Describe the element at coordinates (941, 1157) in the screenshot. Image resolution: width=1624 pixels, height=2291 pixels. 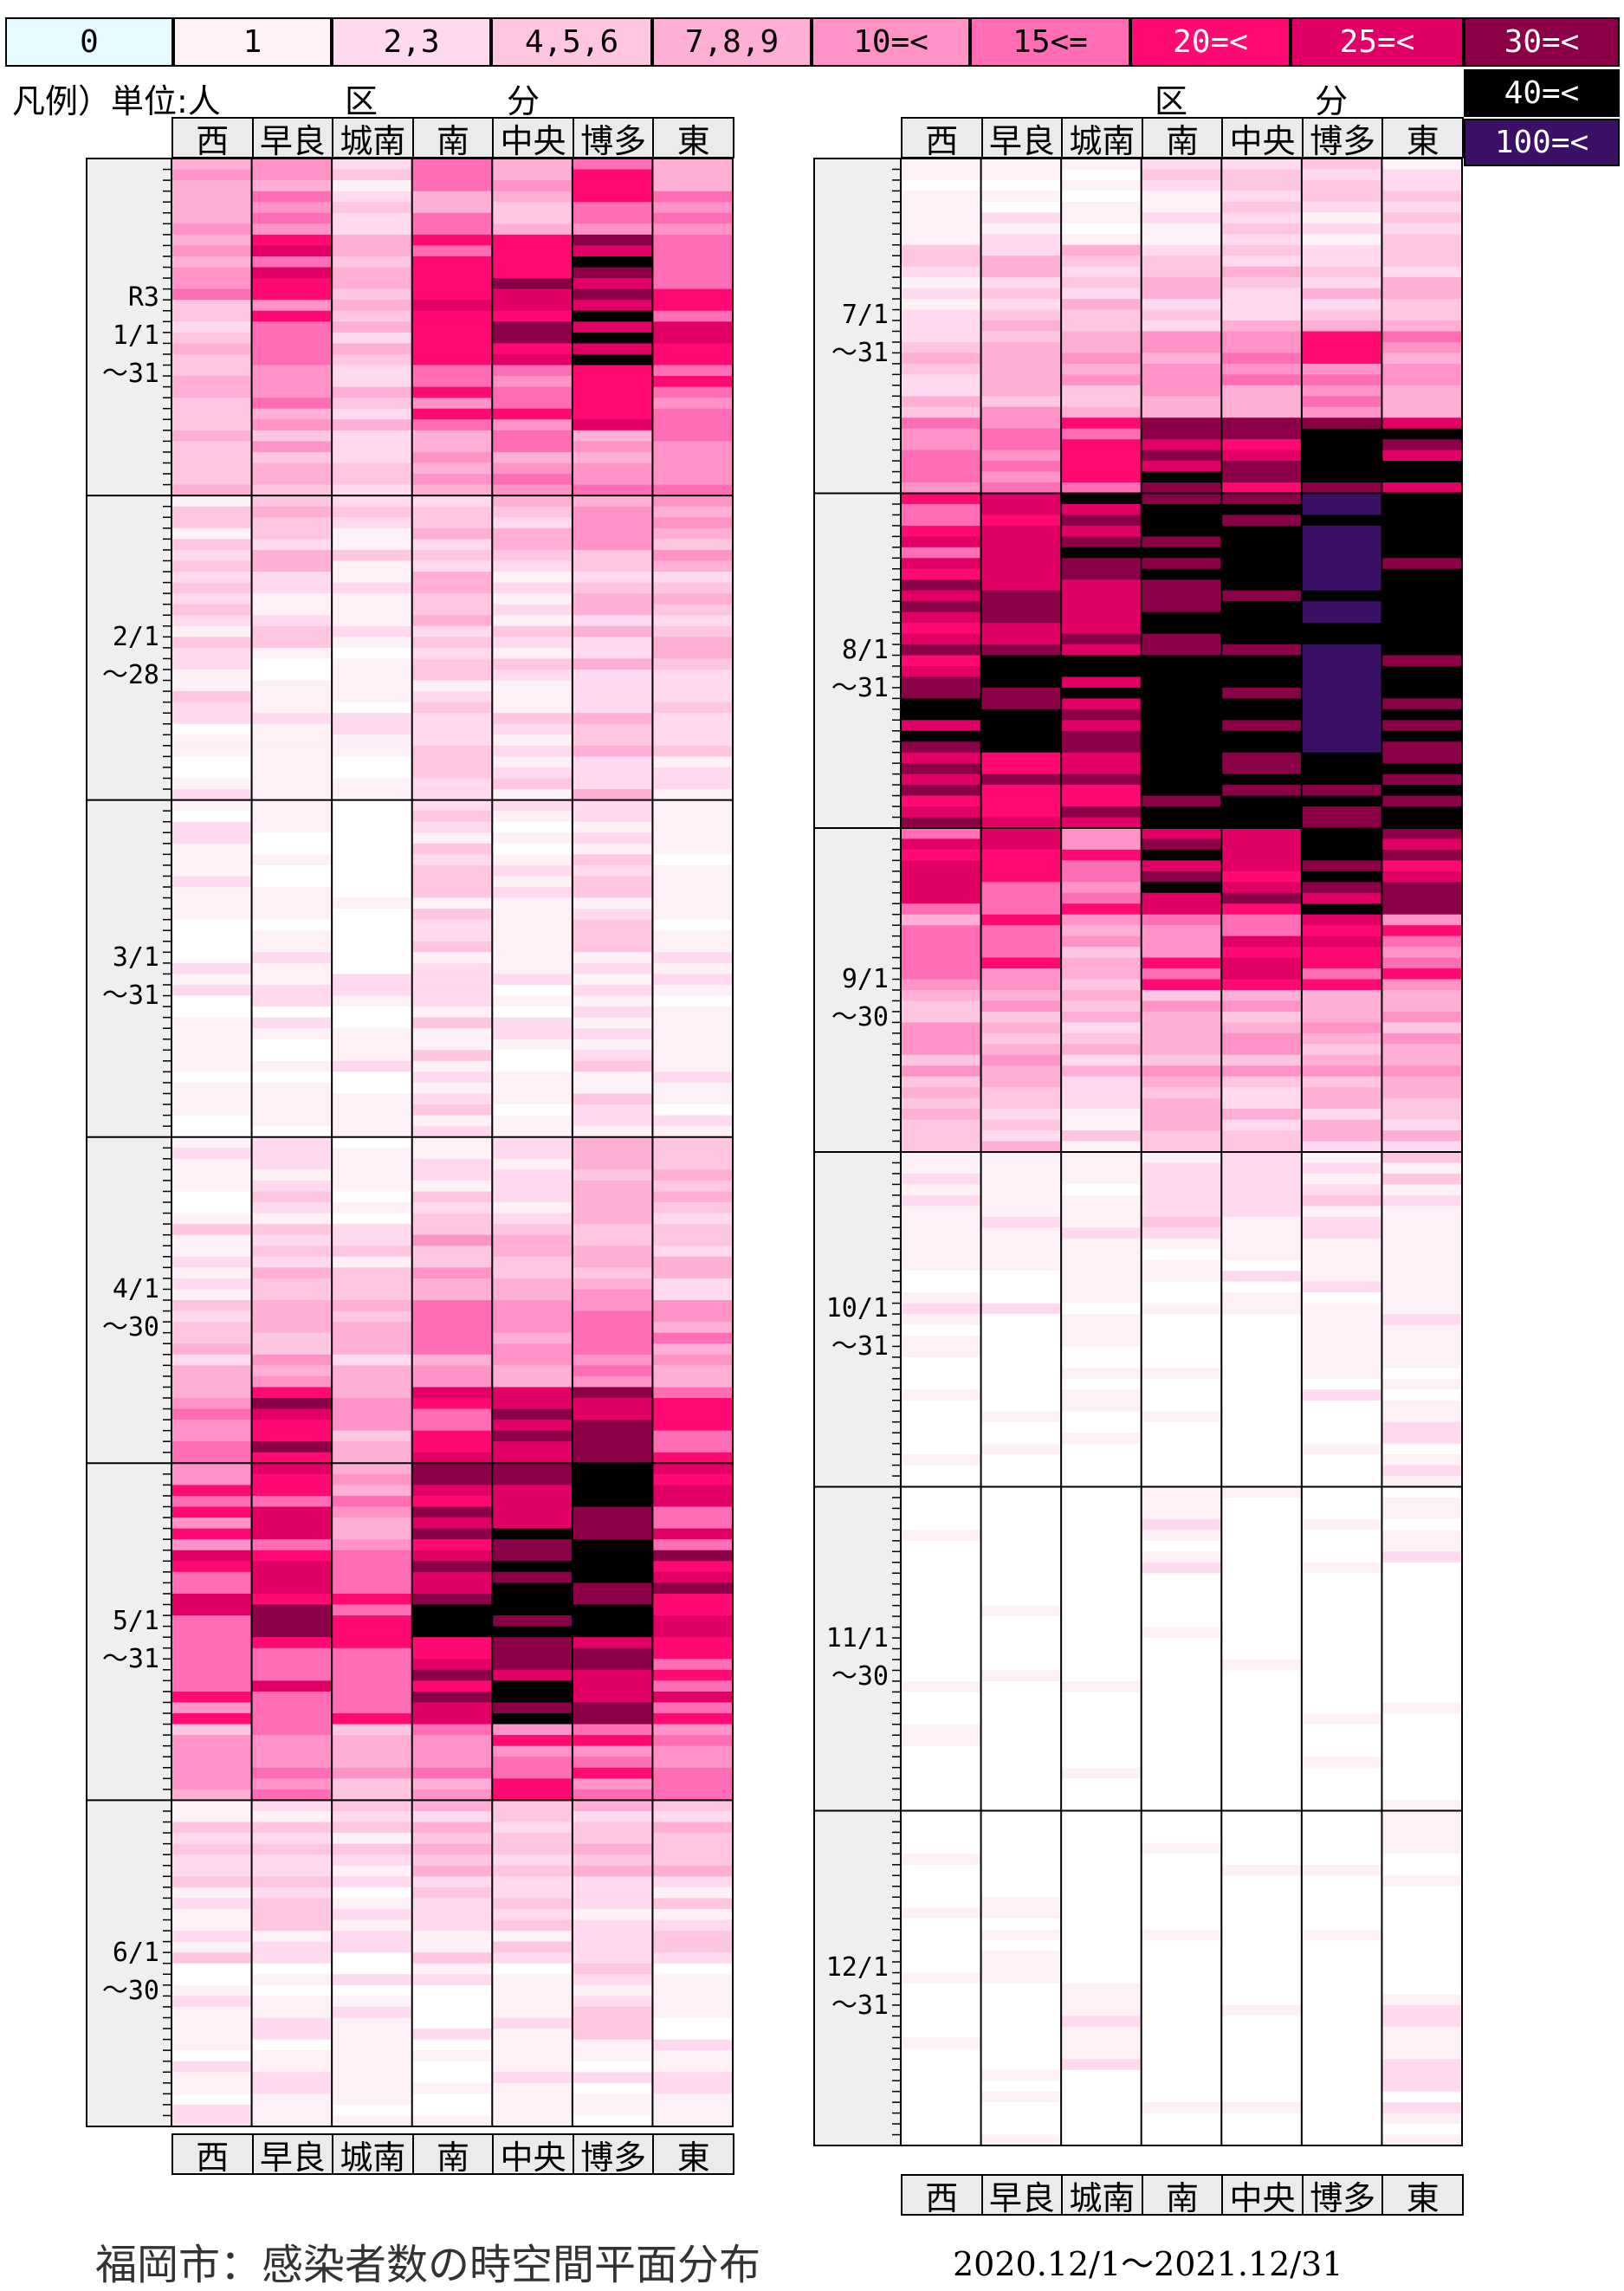
I see `heat-cell-2021-10-1-西` at that location.